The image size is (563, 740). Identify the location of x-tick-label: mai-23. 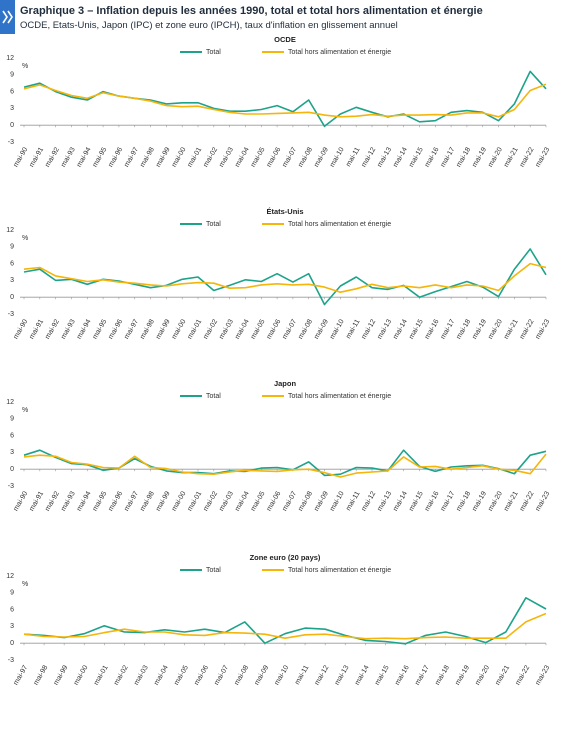
(543, 501).